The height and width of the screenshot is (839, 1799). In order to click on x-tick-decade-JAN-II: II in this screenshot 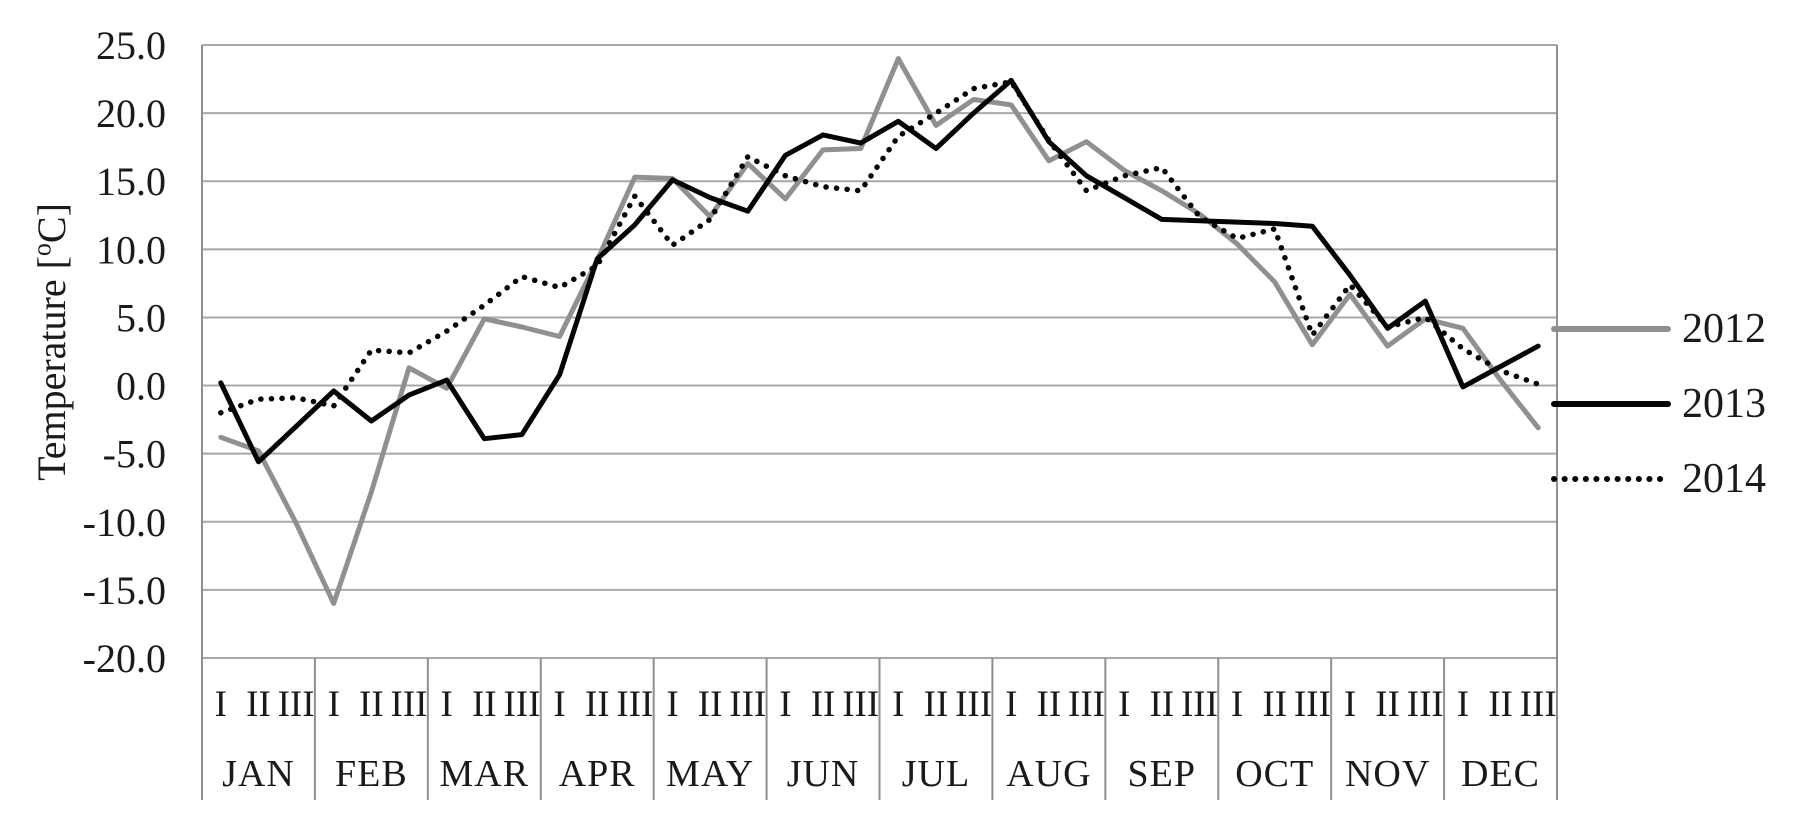, I will do `click(258, 704)`.